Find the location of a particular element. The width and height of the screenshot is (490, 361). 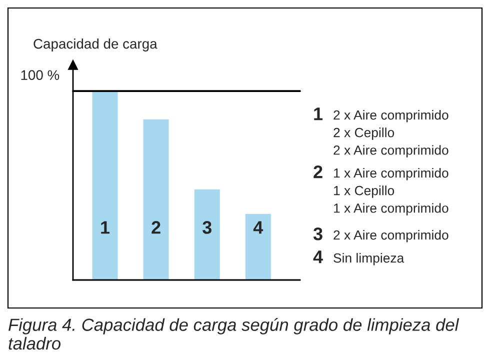

text: Sin limpieza is located at coordinates (369, 259).